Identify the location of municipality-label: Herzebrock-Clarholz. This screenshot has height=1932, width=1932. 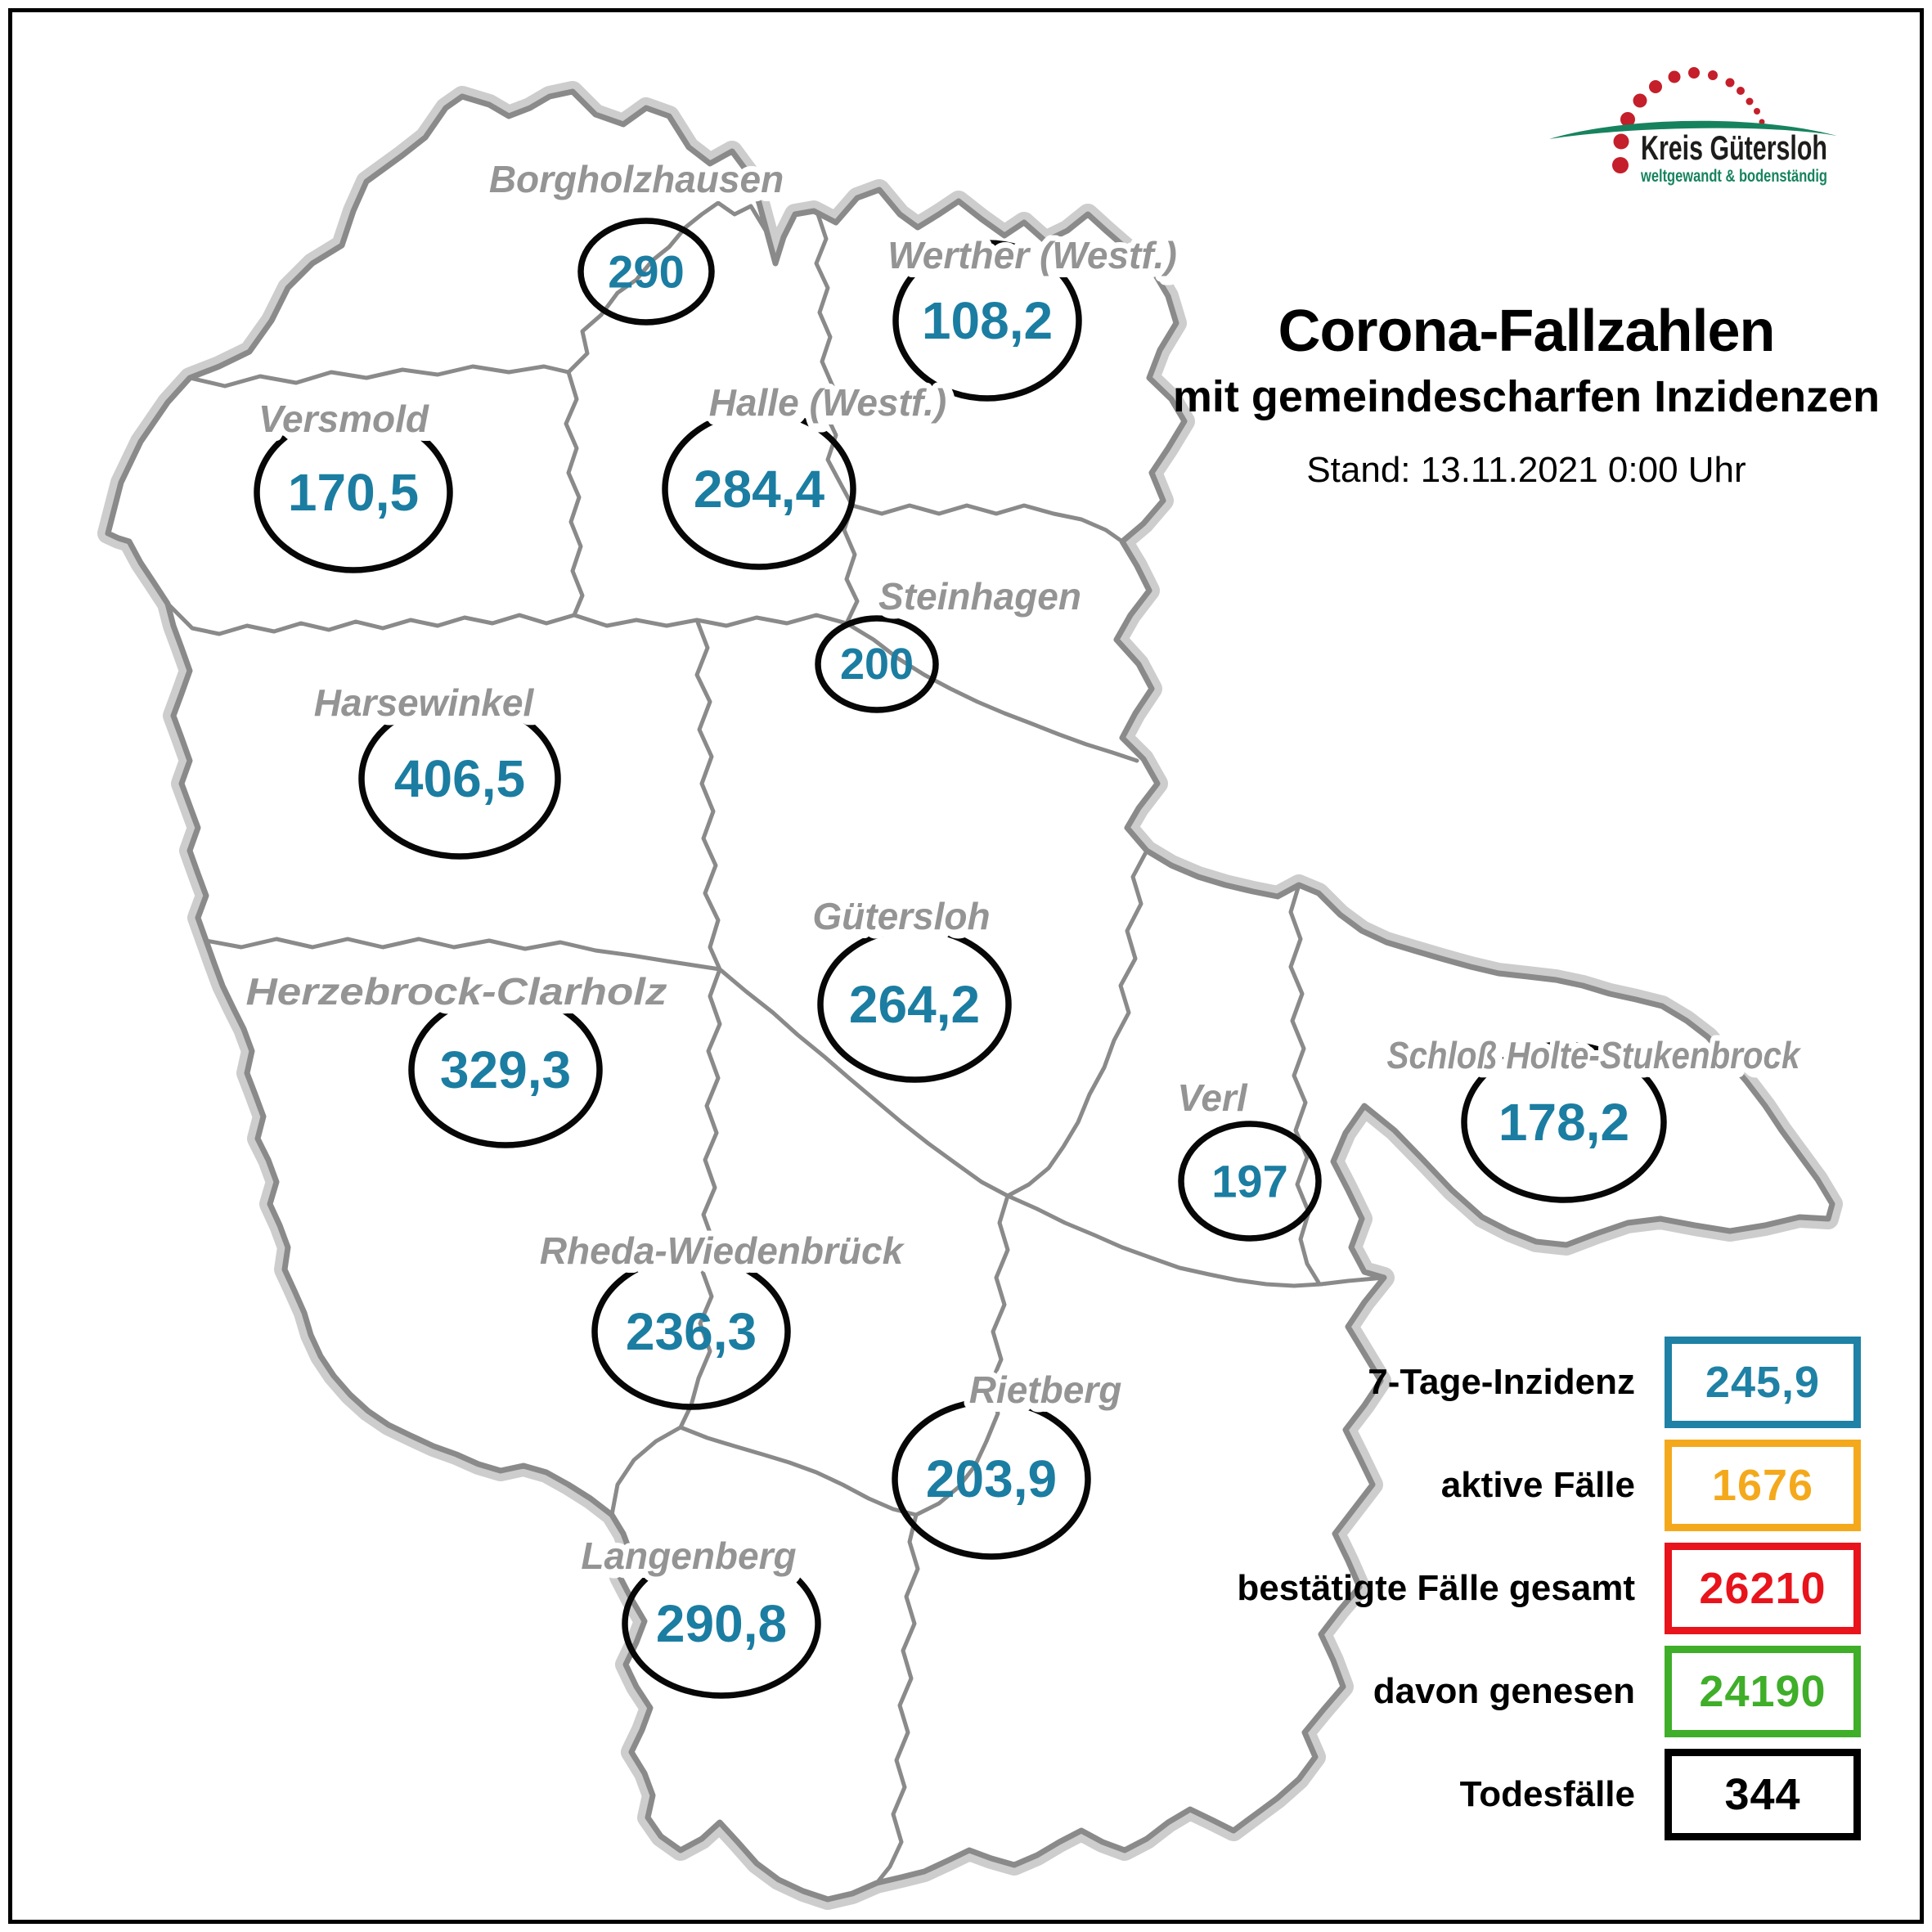
(457, 992).